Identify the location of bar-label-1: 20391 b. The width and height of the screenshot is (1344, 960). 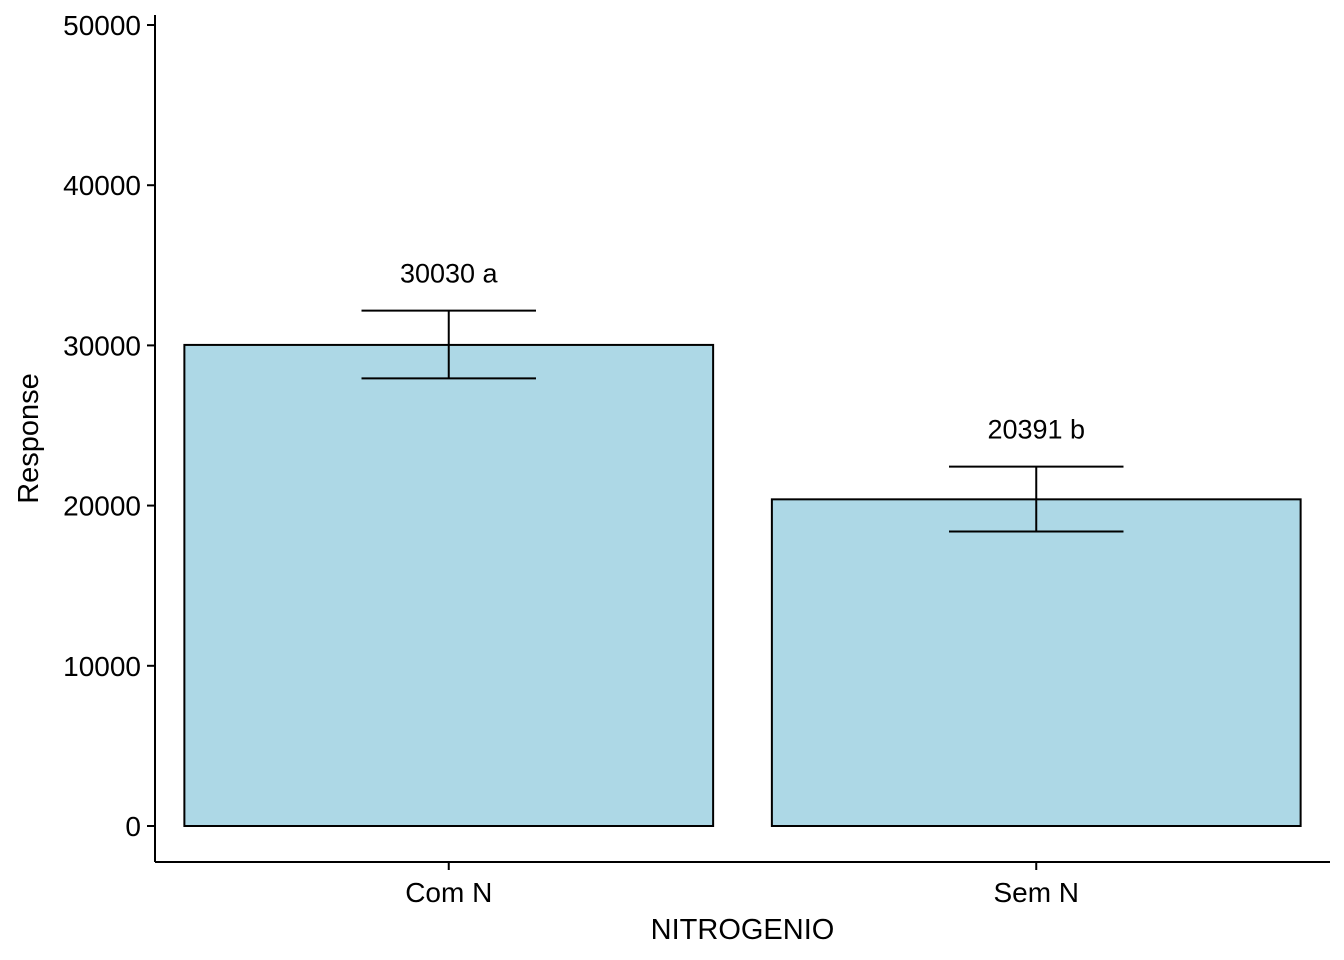
(1036, 430).